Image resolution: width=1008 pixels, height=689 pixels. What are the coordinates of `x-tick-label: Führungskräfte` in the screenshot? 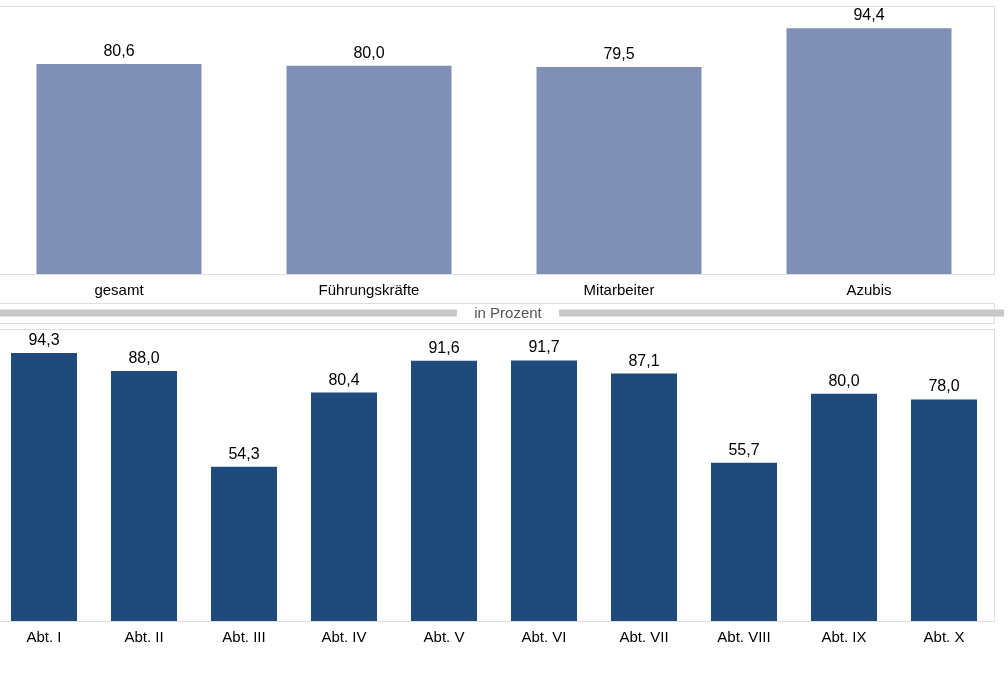 It's located at (369, 289).